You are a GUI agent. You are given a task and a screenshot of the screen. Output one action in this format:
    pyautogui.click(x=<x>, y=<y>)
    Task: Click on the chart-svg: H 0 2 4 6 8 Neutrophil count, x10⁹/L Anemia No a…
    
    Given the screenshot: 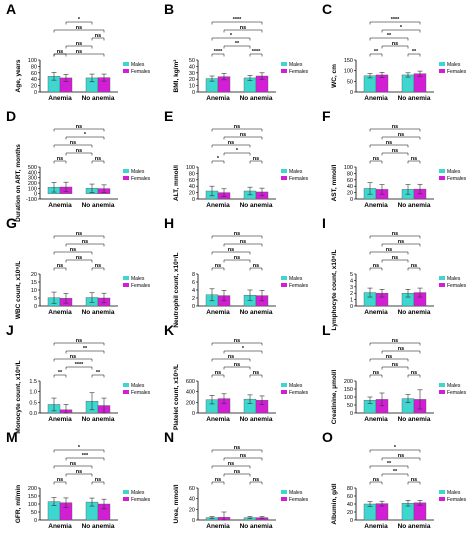 What is the action you would take?
    pyautogui.click(x=236, y=271)
    